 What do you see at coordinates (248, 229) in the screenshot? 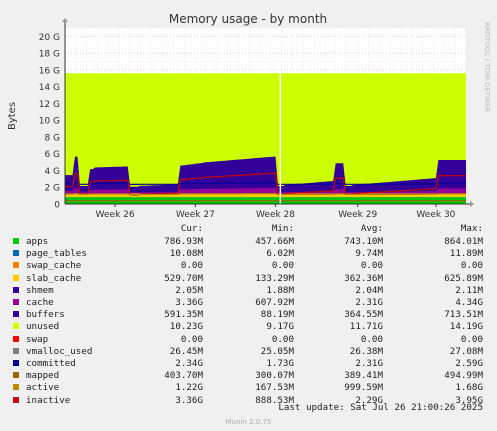
I see `legend-header: Cur: Min: Avg: Max:` at bounding box center [248, 229].